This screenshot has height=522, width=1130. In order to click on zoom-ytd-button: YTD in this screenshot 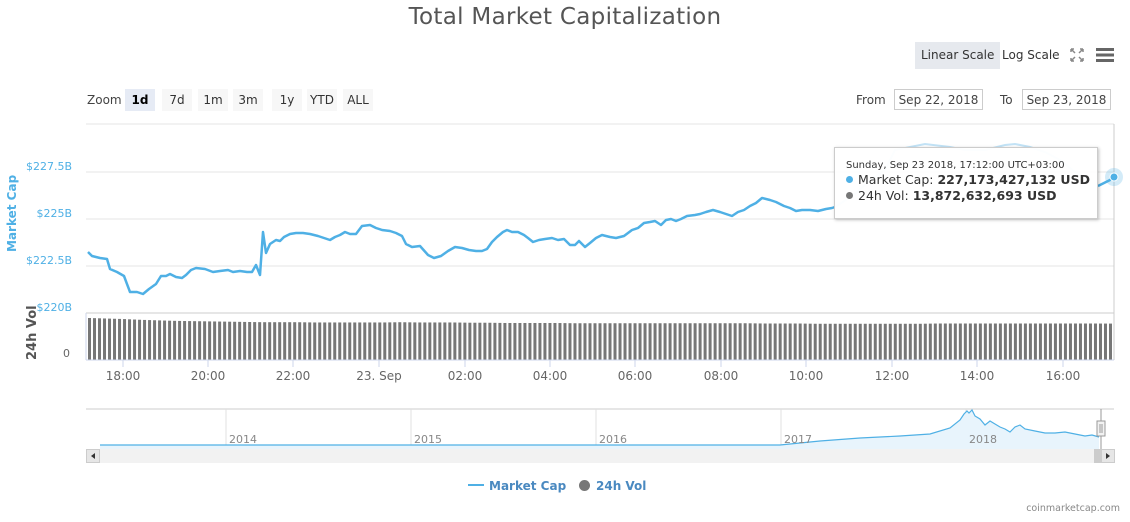, I will do `click(322, 100)`.